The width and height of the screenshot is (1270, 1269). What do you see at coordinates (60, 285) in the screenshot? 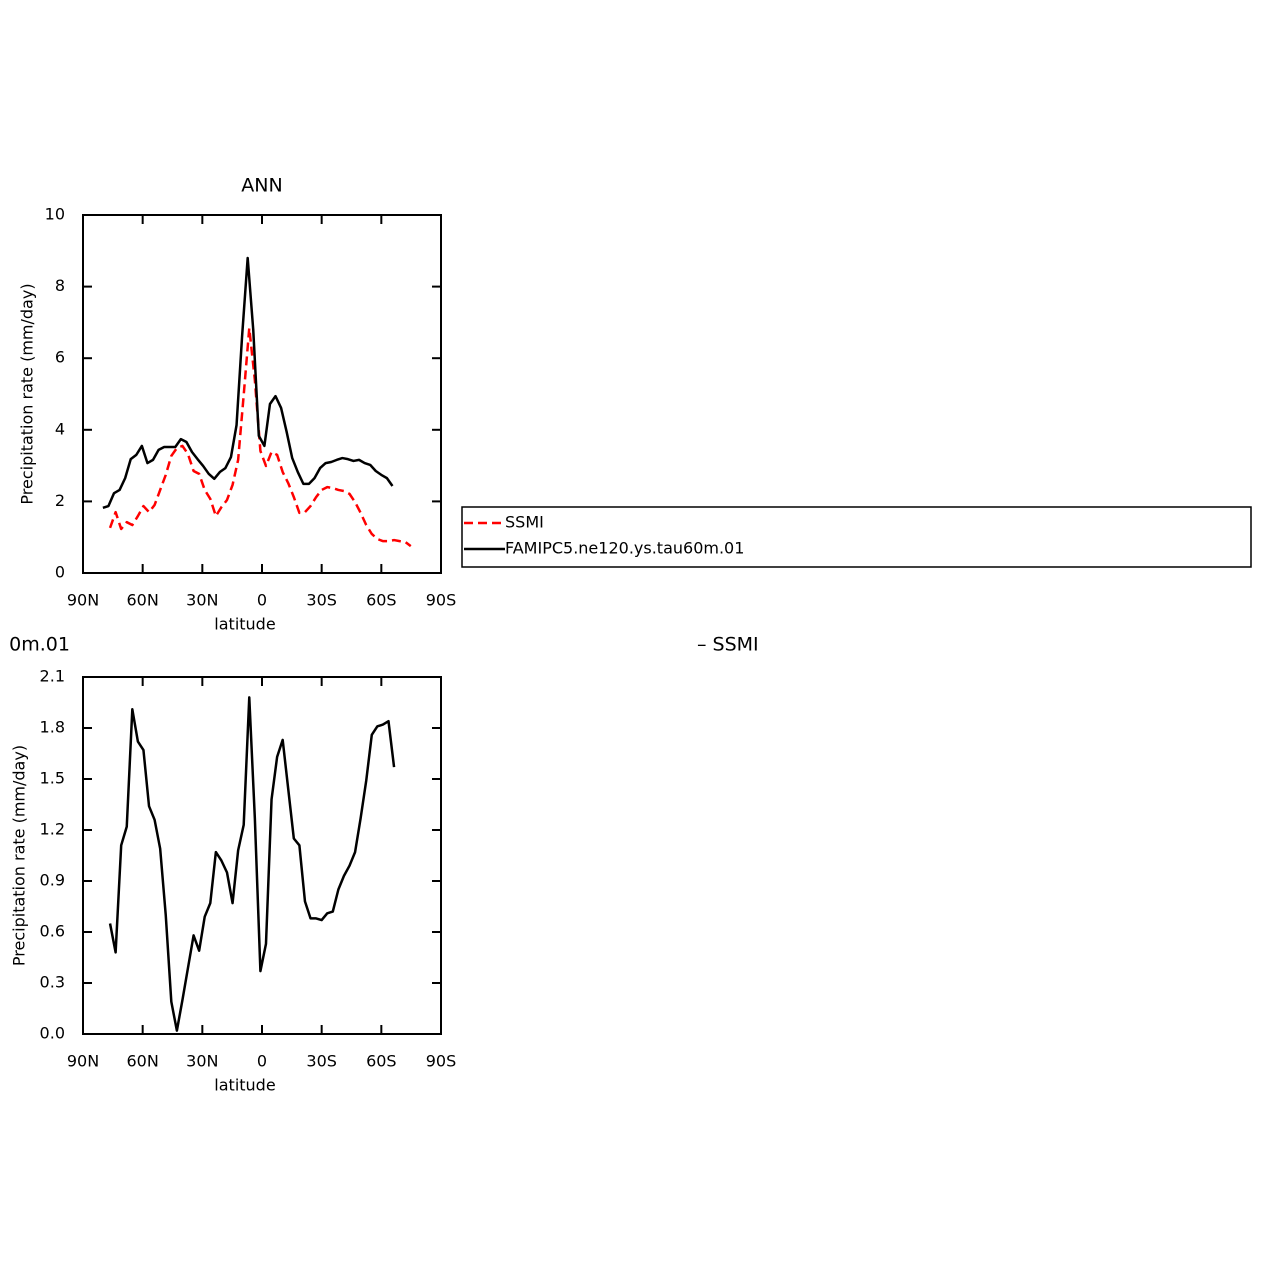
I see `y-tick-label: 8` at bounding box center [60, 285].